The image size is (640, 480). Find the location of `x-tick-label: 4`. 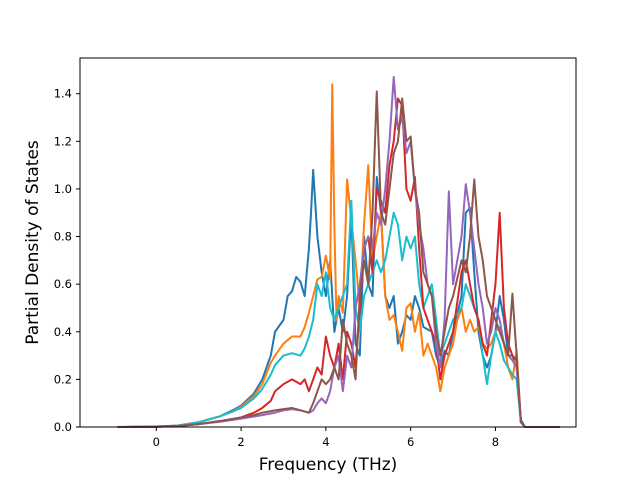

x-tick-label: 4 is located at coordinates (325, 442).